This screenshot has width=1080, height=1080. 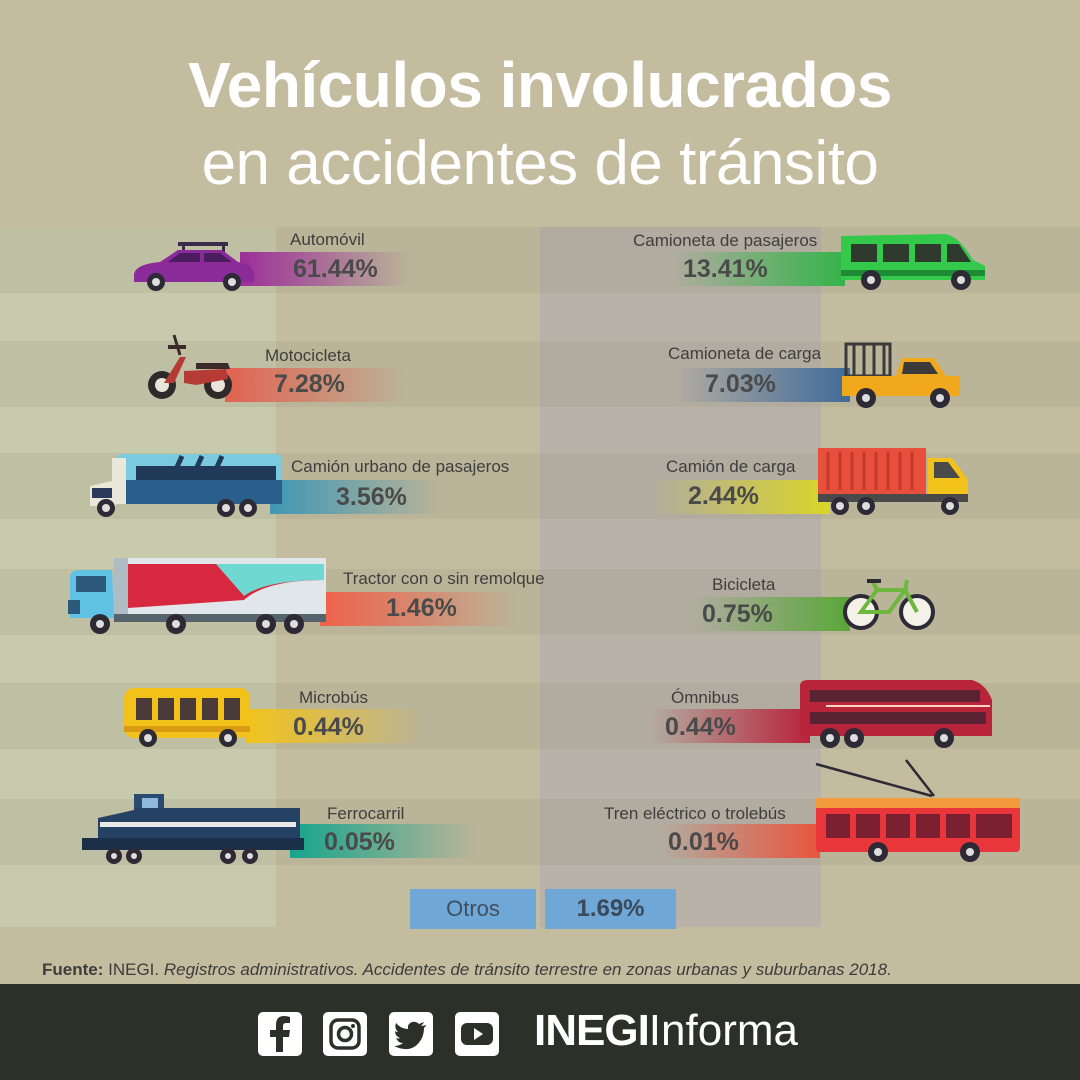 What do you see at coordinates (695, 813) in the screenshot?
I see `label-trolebus: Tren eléctrico o trolebús` at bounding box center [695, 813].